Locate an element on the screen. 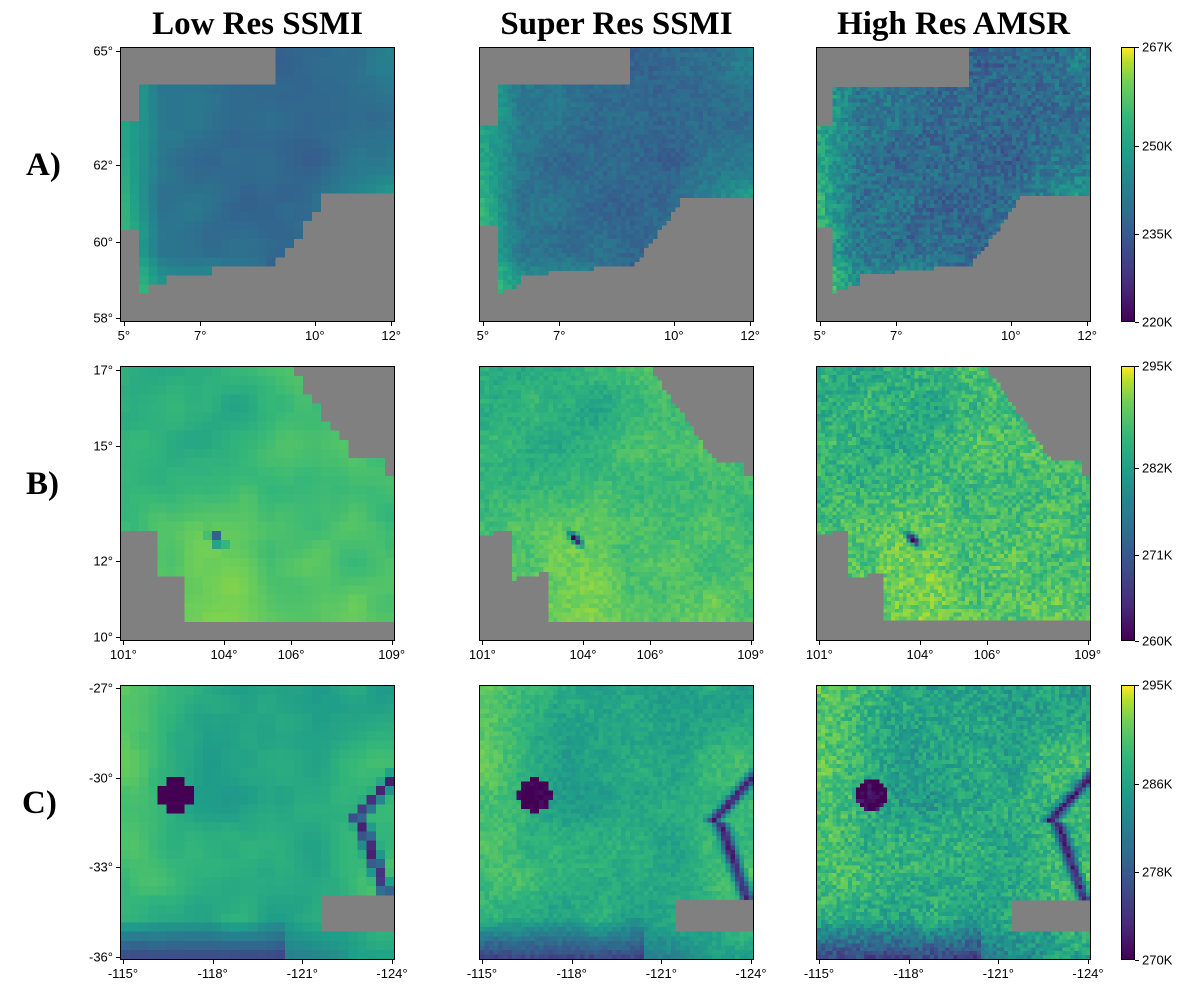 This screenshot has height=998, width=1200. heatmap-panel-r1-c3 is located at coordinates (953, 184).